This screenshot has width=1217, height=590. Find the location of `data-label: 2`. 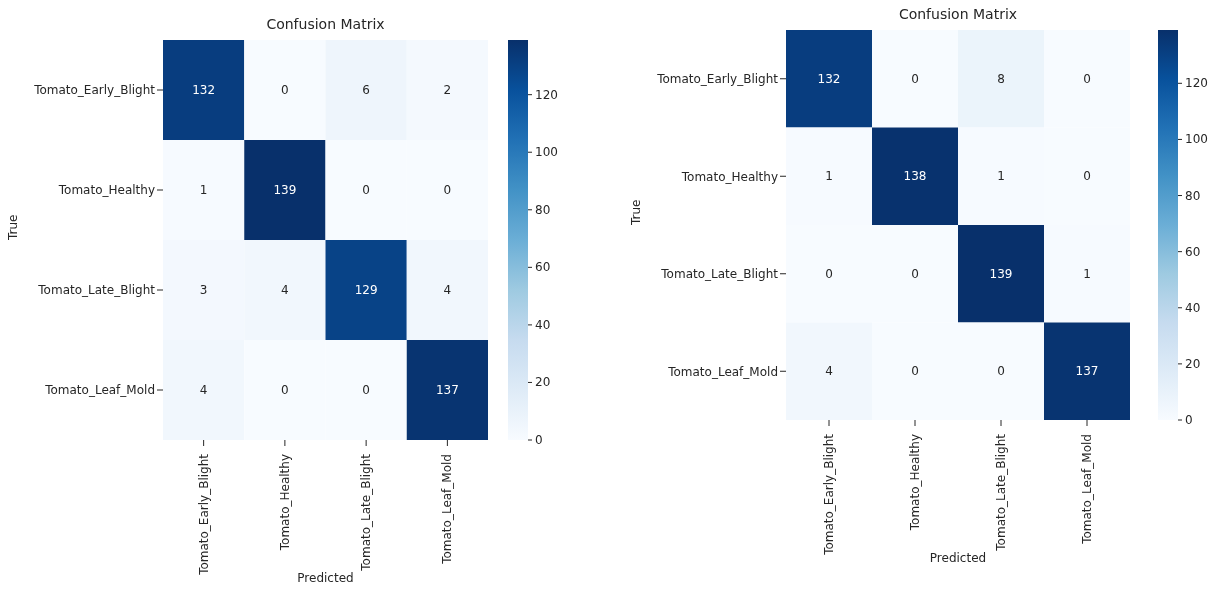

data-label: 2 is located at coordinates (447, 90).